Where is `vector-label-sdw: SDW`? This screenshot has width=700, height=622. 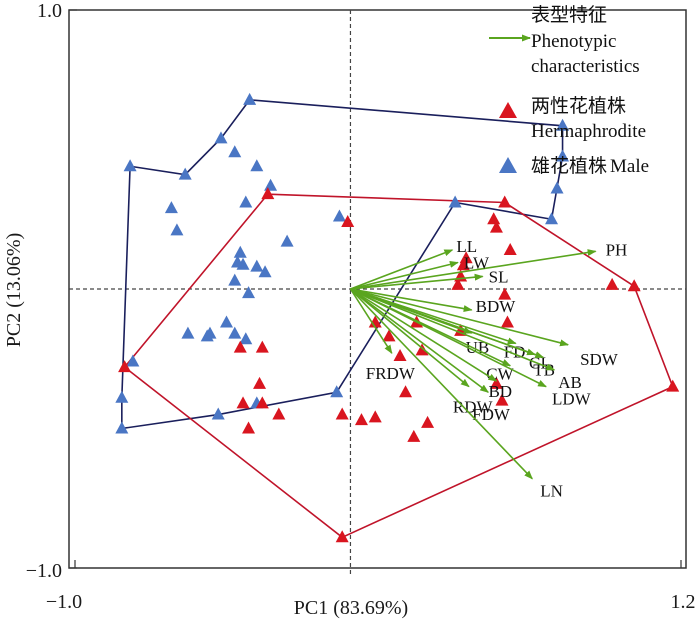 vector-label-sdw: SDW is located at coordinates (599, 359).